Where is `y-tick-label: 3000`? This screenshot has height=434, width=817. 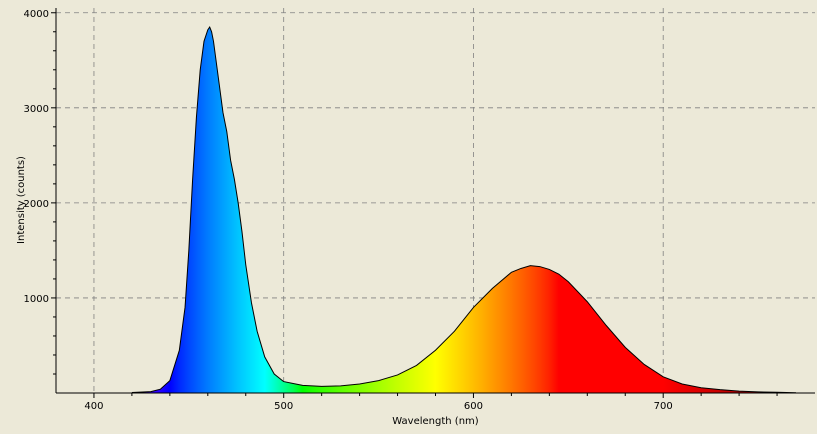
y-tick-label: 3000 is located at coordinates (36, 109).